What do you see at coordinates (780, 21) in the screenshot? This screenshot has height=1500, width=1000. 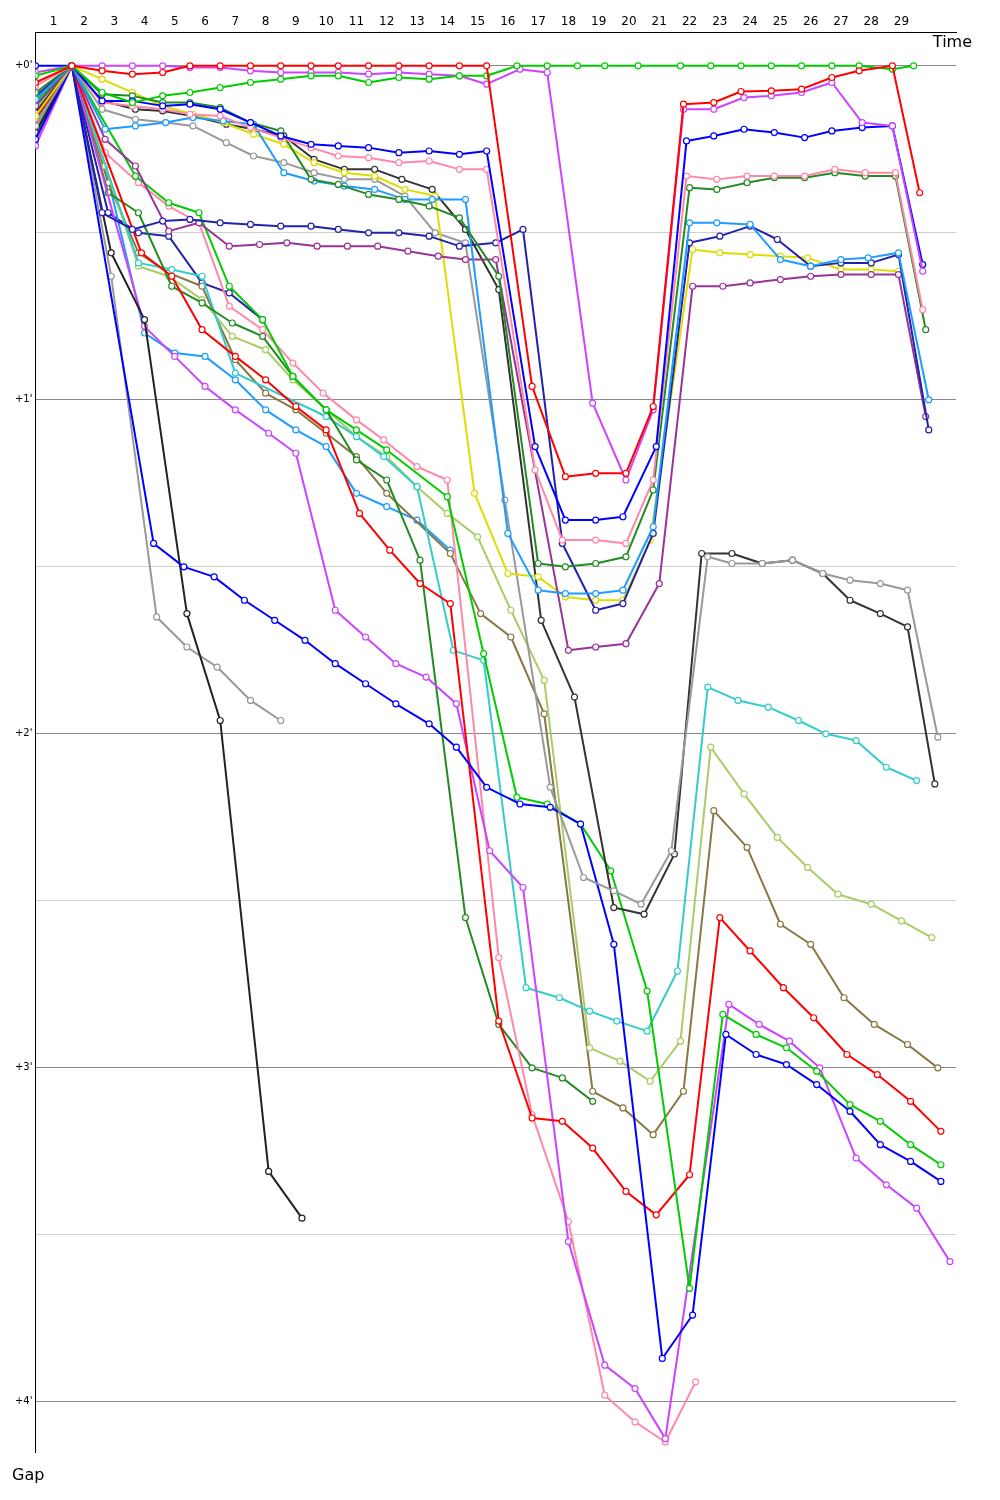 I see `x-tick-label: 25` at bounding box center [780, 21].